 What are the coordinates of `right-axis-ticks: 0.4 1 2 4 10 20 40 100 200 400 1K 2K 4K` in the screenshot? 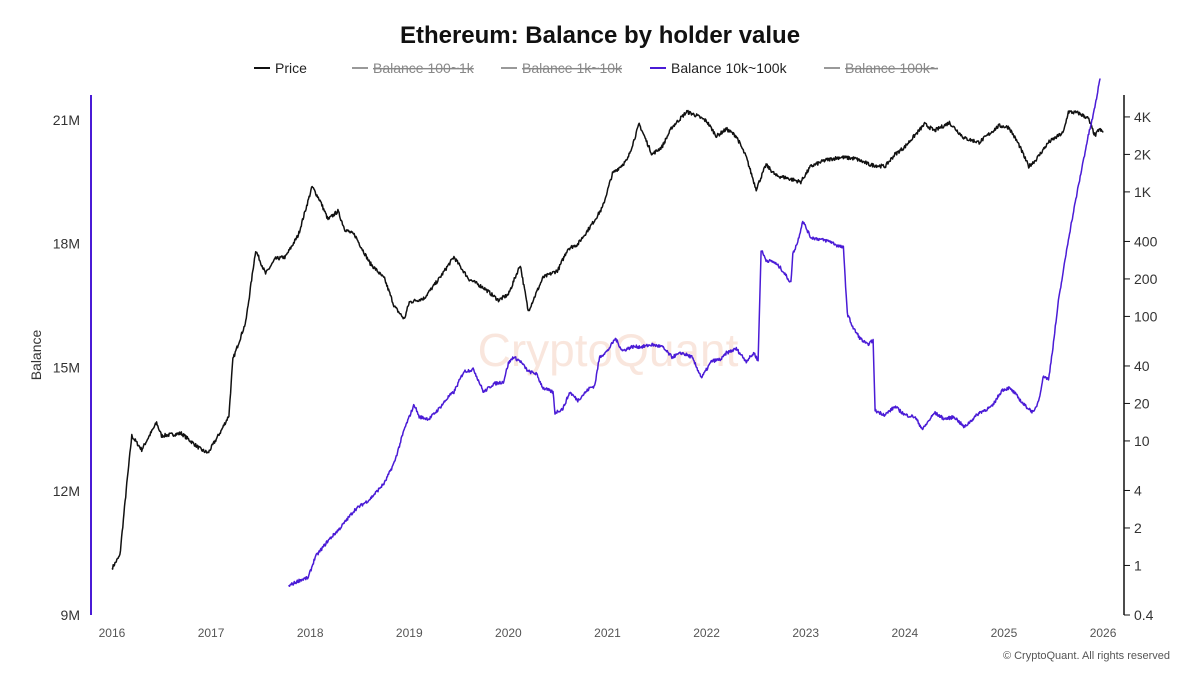 It's located at (1141, 366).